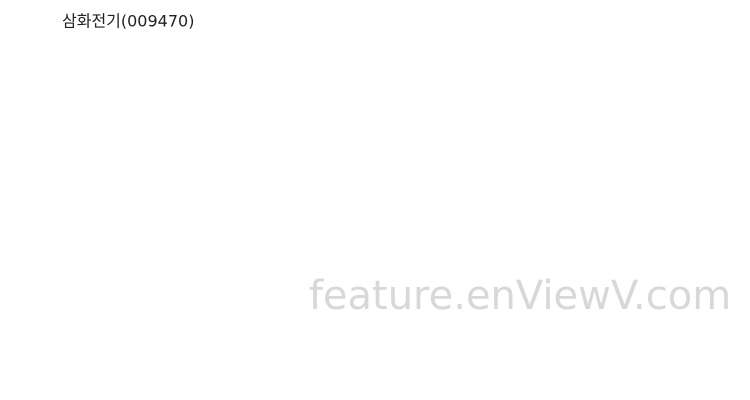 This screenshot has height=400, width=750. Describe the element at coordinates (520, 296) in the screenshot. I see `watermark: feature.enViewV.com` at that location.